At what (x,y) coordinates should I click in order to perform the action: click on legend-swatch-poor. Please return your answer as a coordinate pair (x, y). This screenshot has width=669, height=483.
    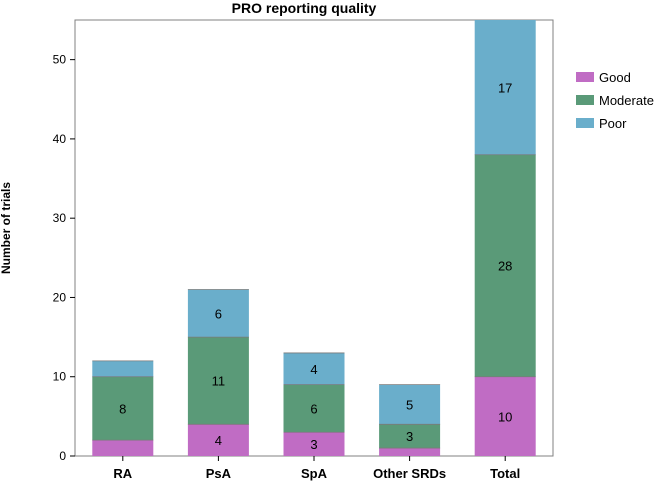
    Looking at the image, I should click on (585, 123).